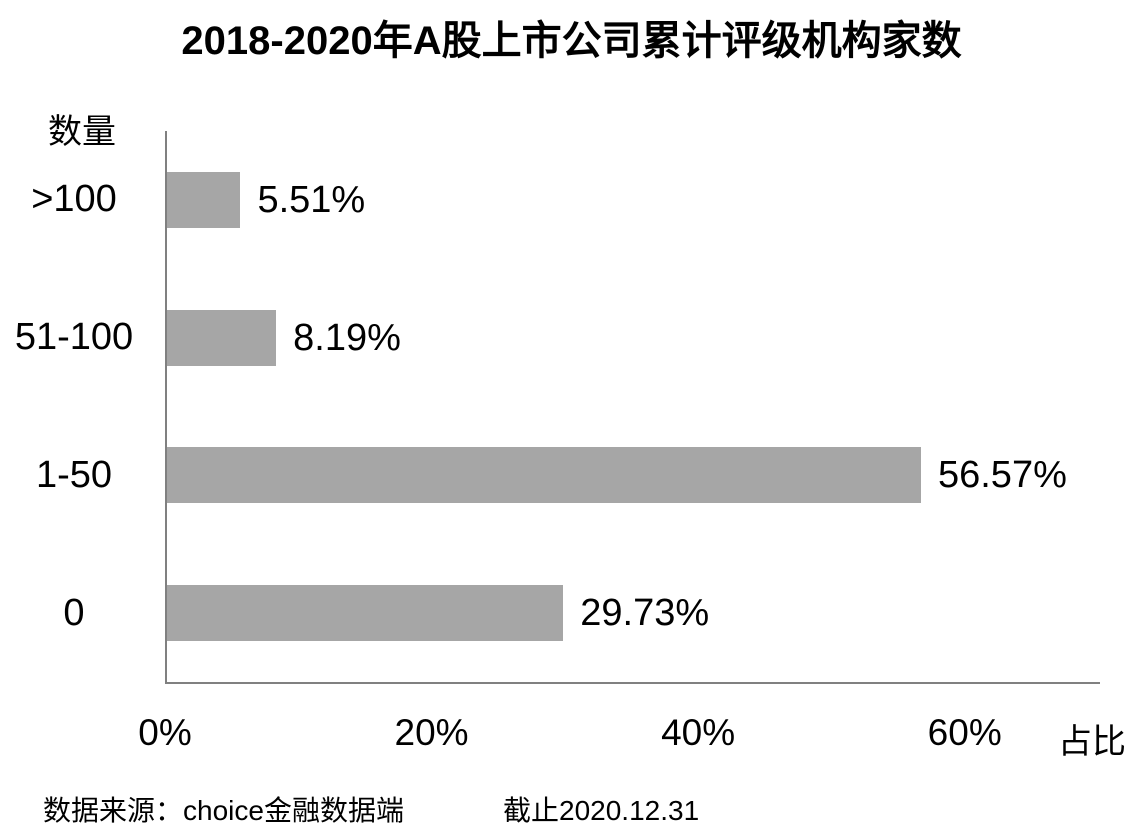  What do you see at coordinates (1002, 475) in the screenshot?
I see `value-label: 56.57%` at bounding box center [1002, 475].